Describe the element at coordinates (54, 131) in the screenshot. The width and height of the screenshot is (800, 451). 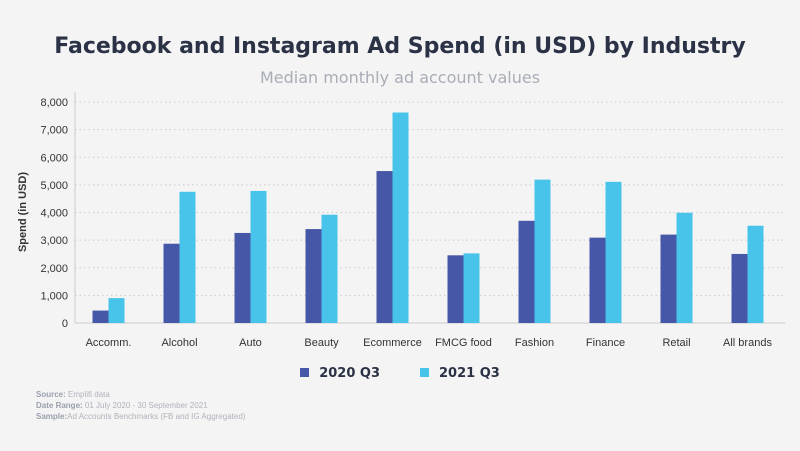
I see `y-tick-label: 7,000` at that location.